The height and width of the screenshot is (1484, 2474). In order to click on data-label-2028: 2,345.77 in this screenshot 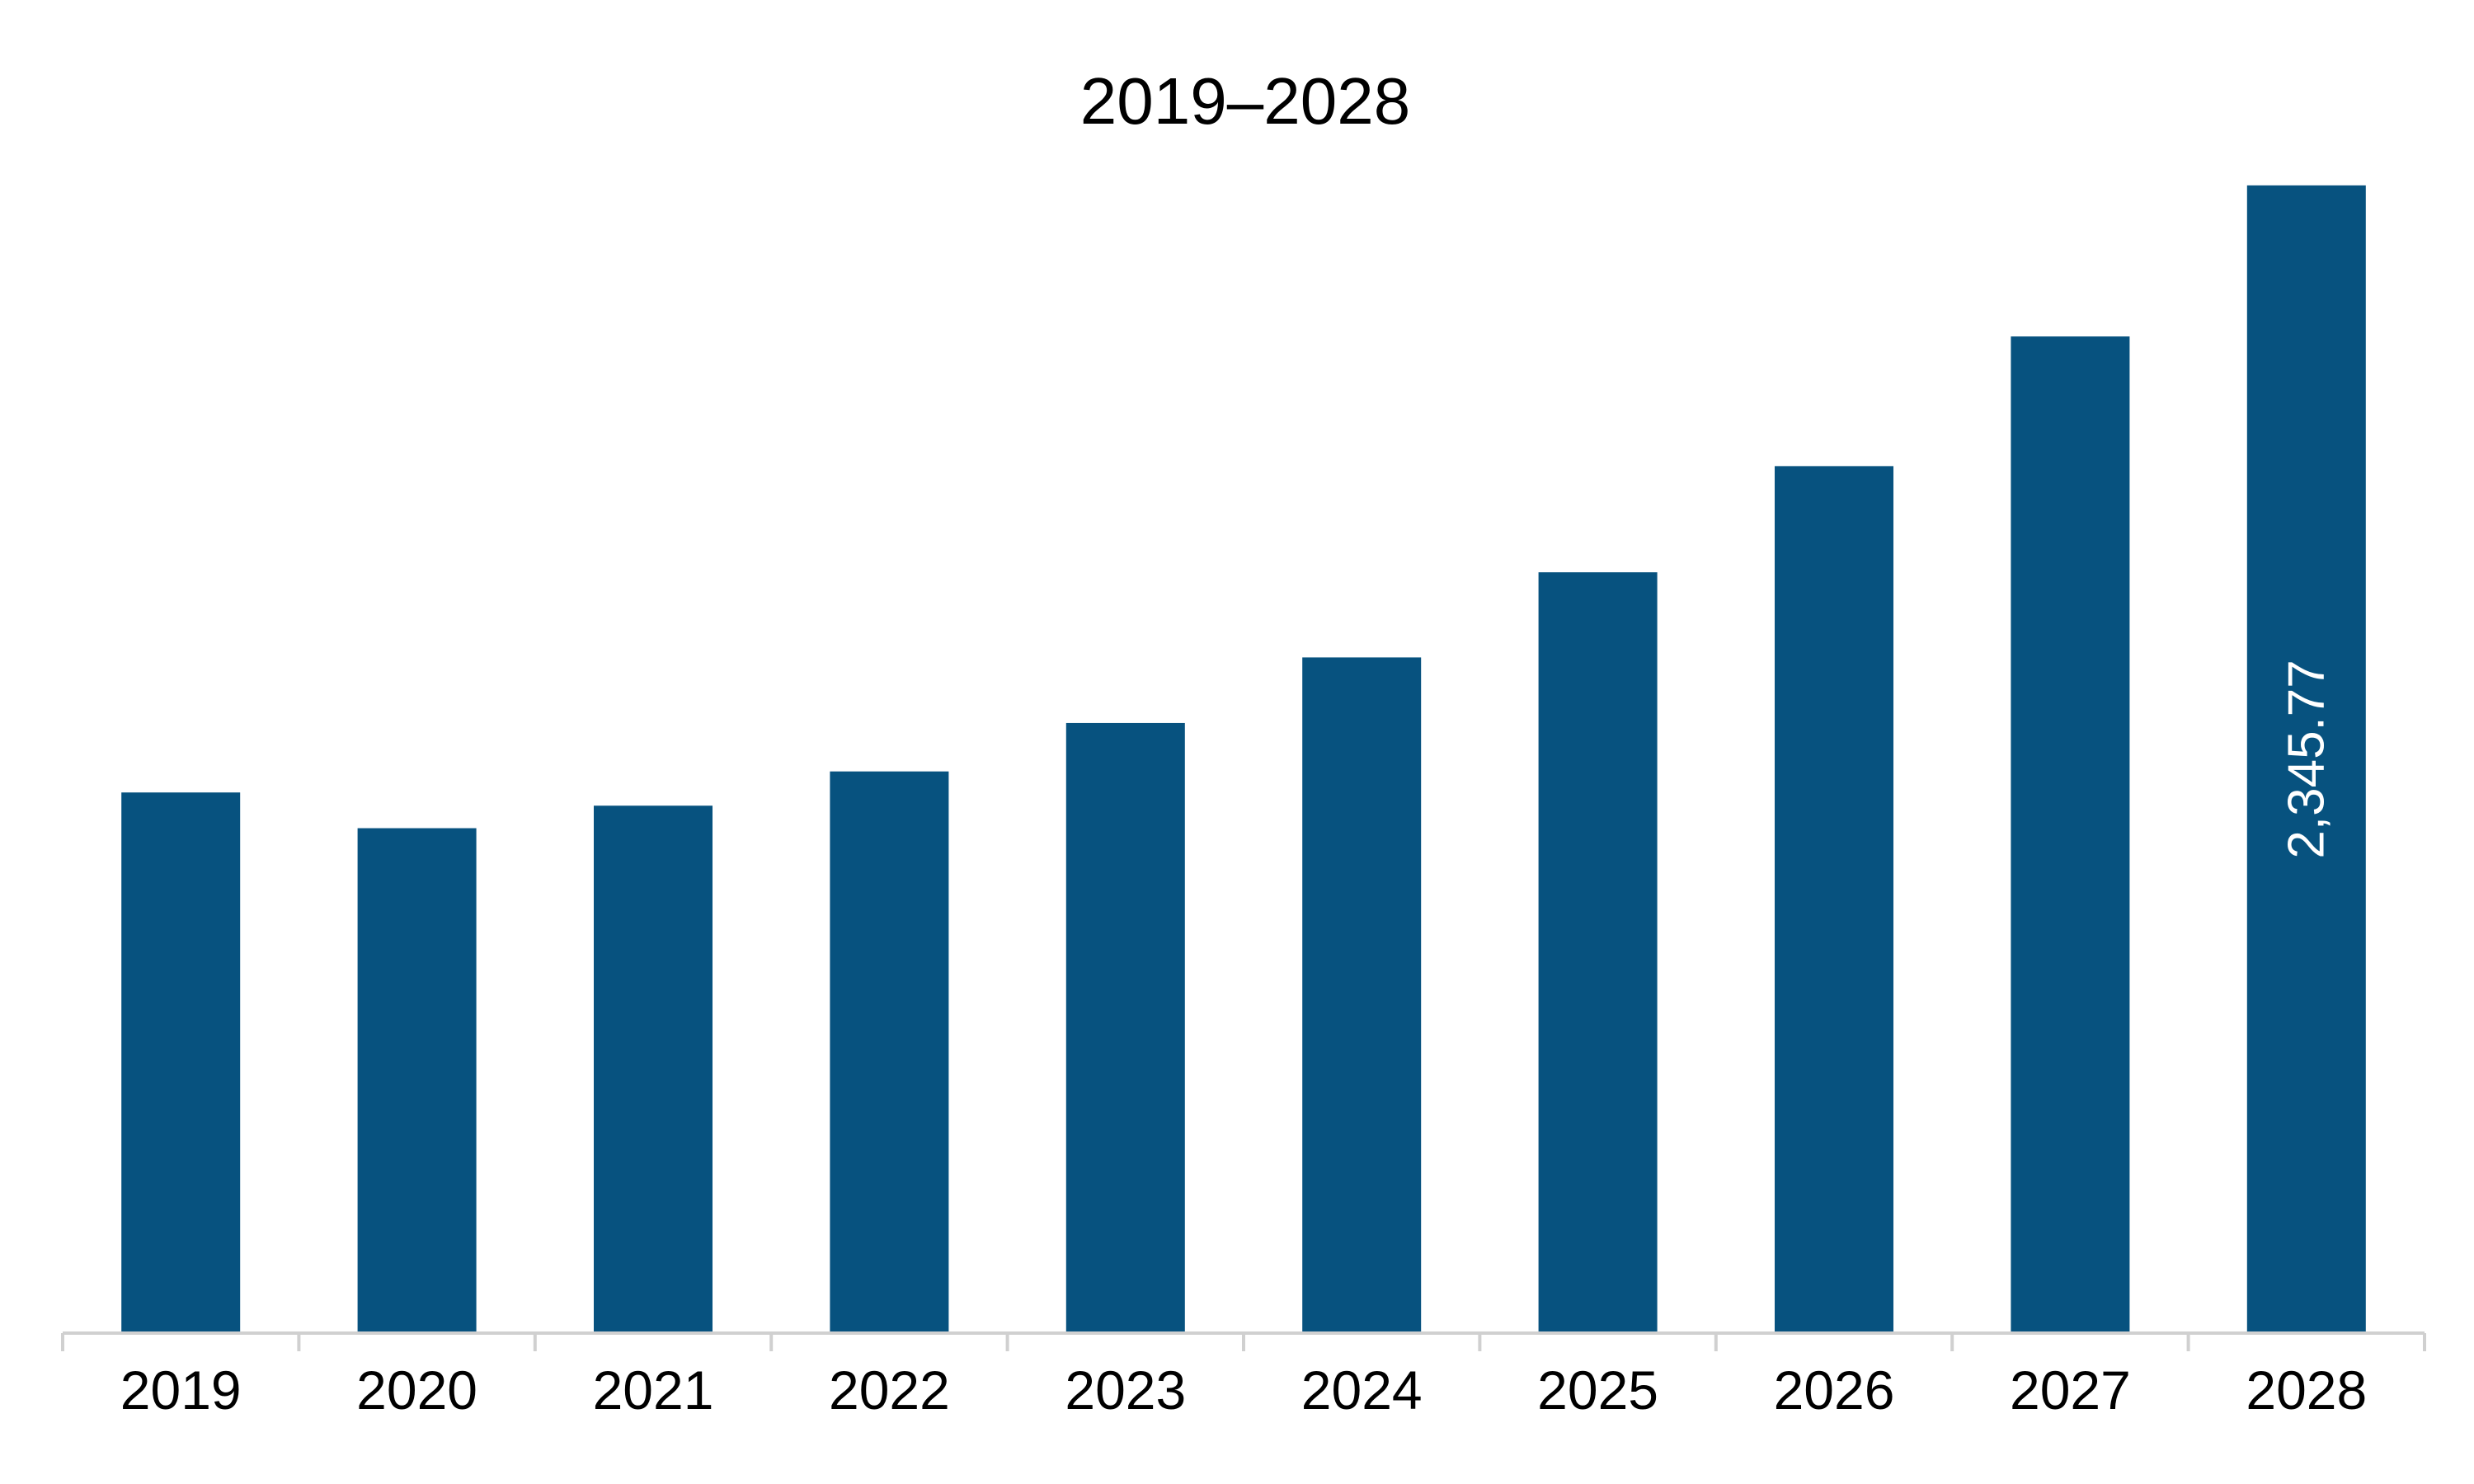, I will do `click(2306, 759)`.